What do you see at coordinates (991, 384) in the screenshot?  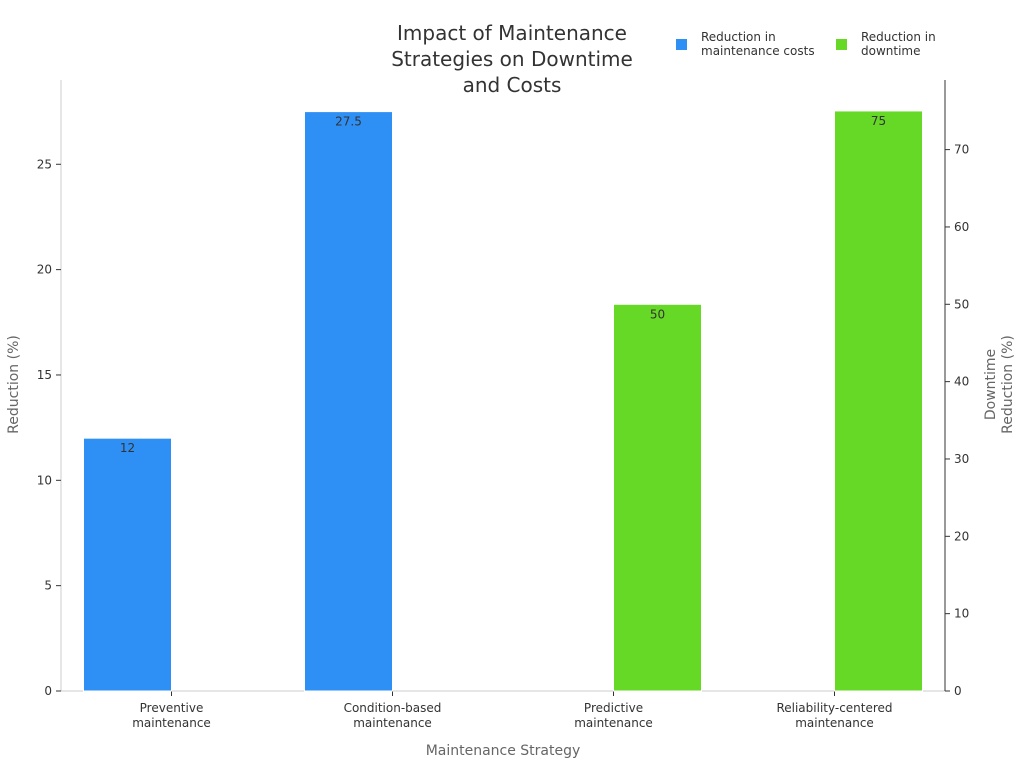 I see `right-axis-title: Downtime` at bounding box center [991, 384].